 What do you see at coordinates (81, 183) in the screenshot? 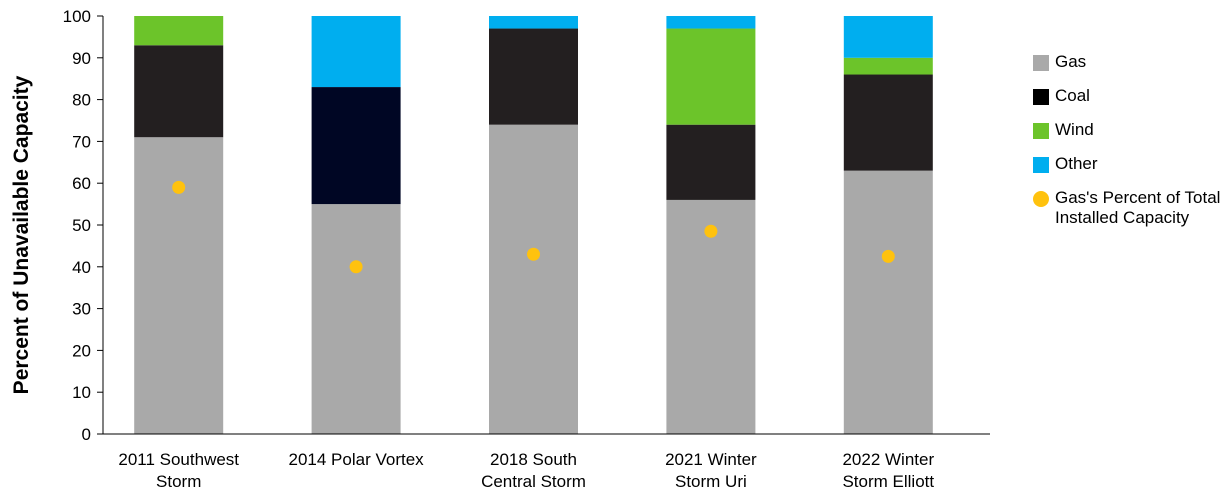
I see `y-tick-label: 60` at bounding box center [81, 183].